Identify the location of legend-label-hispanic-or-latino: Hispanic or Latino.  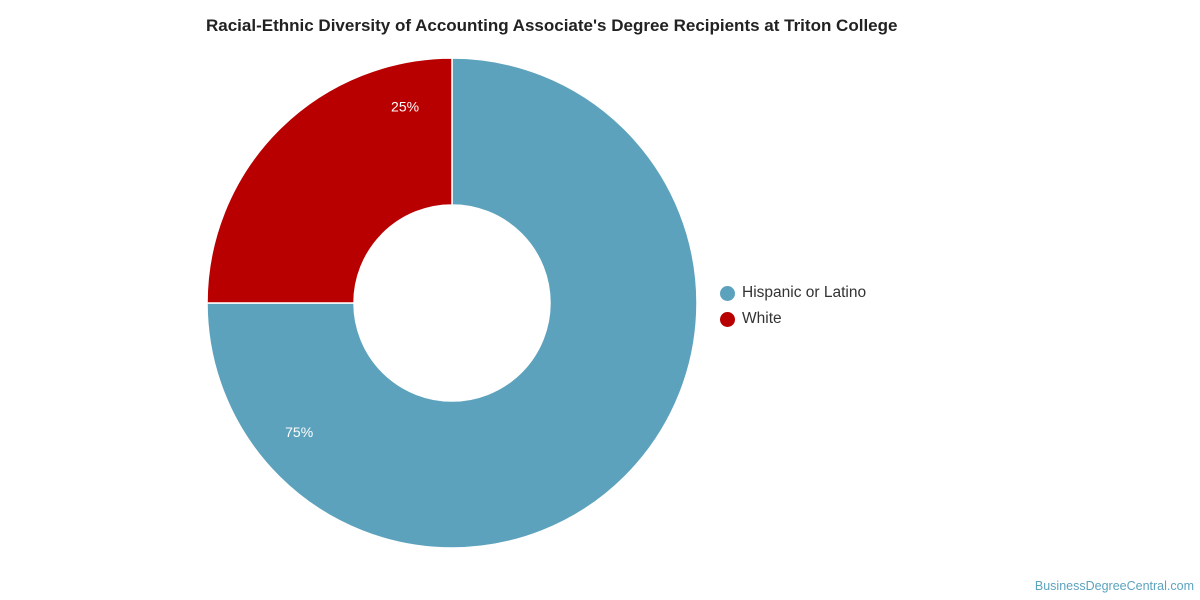
(804, 292).